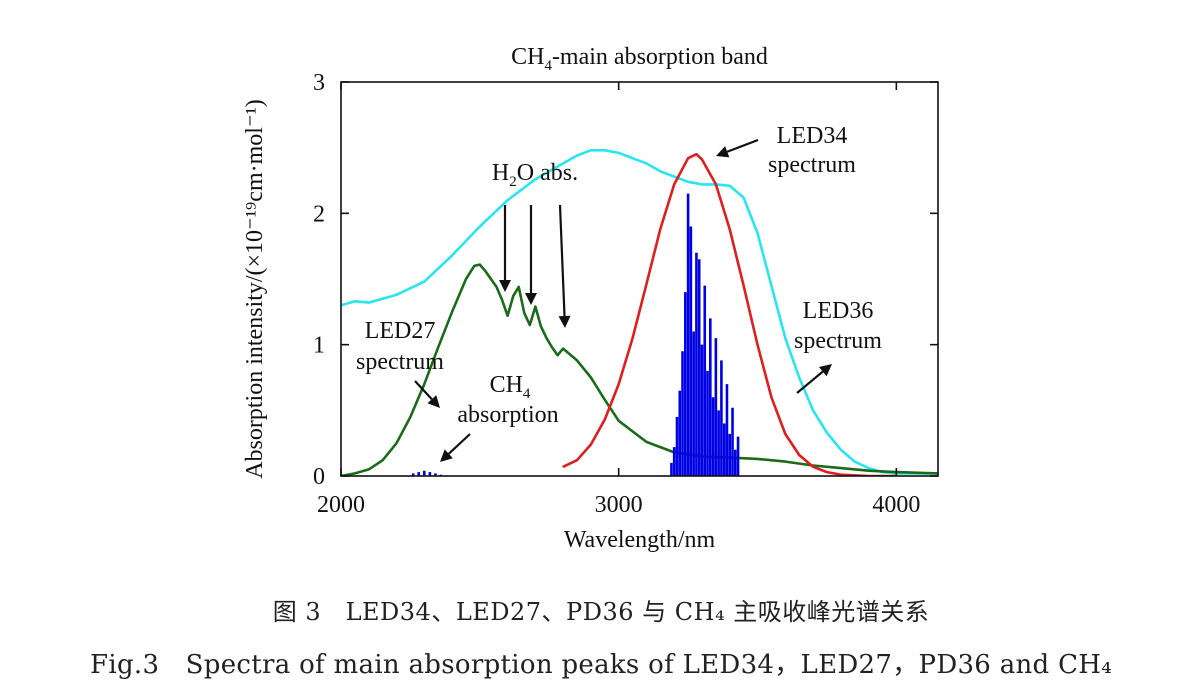 Image resolution: width=1202 pixels, height=700 pixels. What do you see at coordinates (341, 505) in the screenshot?
I see `x-tick-label: 2000` at bounding box center [341, 505].